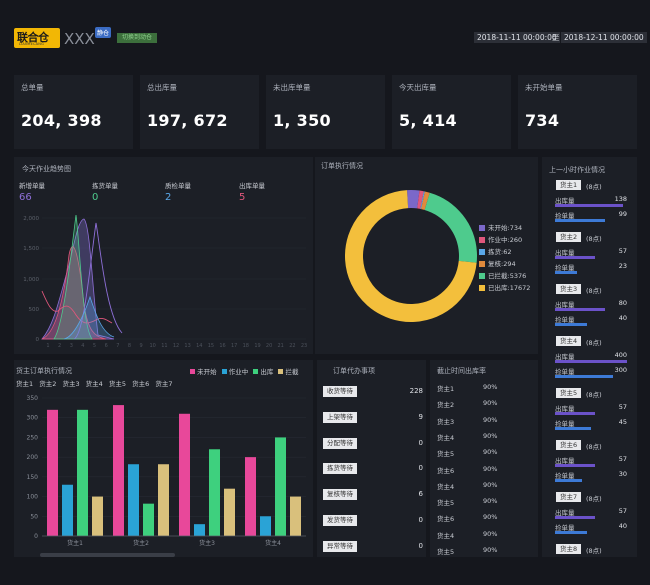  Describe the element at coordinates (164, 346) in the screenshot. I see `trend-xtick: 11` at that location.